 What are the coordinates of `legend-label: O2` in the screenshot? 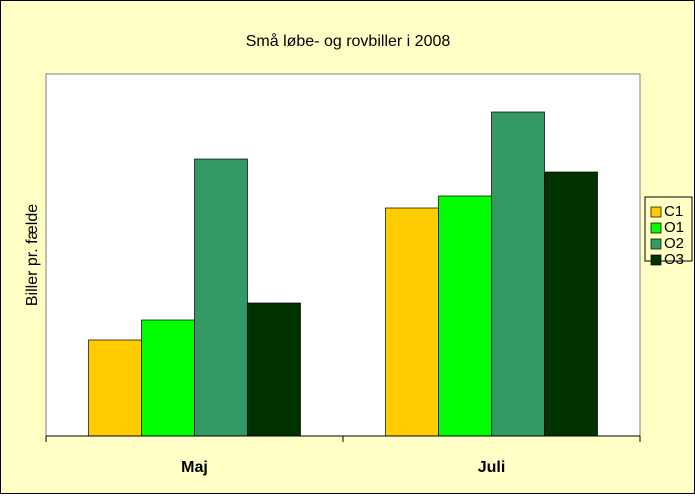 It's located at (674, 243).